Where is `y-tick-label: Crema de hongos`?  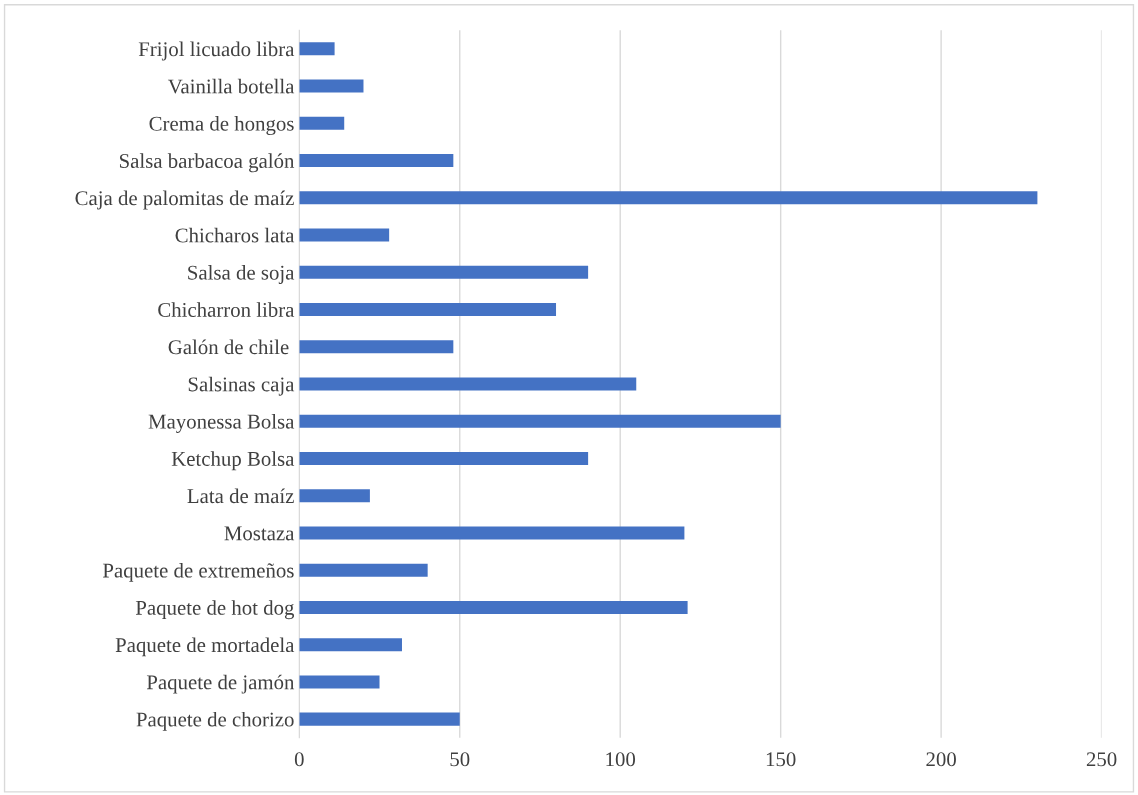
y-tick-label: Crema de hongos is located at coordinates (221, 126).